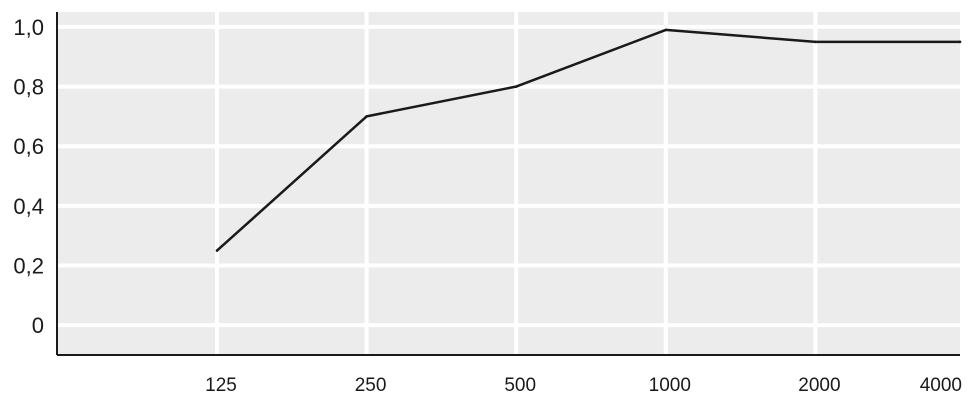  I want to click on x-tick-label: 500, so click(520, 385).